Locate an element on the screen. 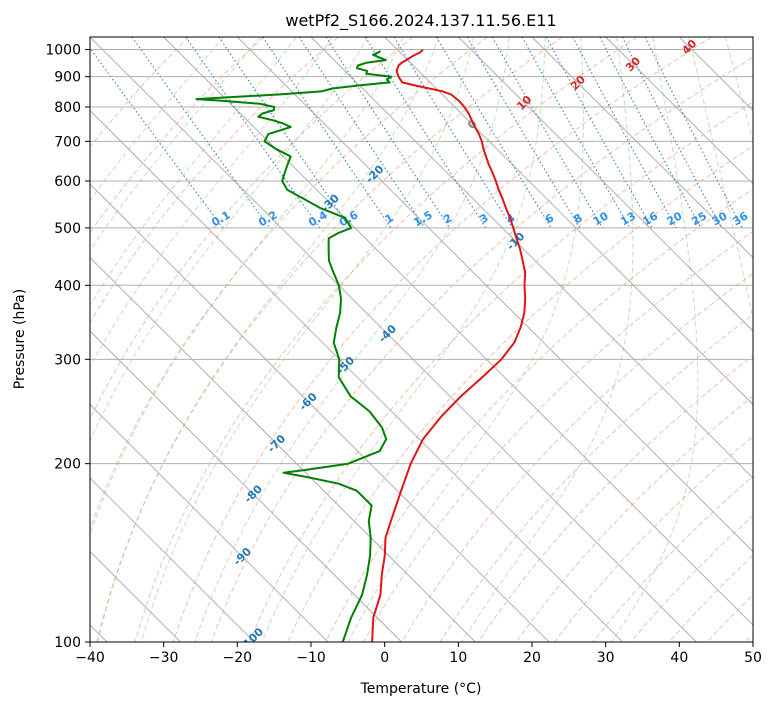 Image resolution: width=775 pixels, height=708 pixels. y-tick-label: 500 is located at coordinates (67, 229).